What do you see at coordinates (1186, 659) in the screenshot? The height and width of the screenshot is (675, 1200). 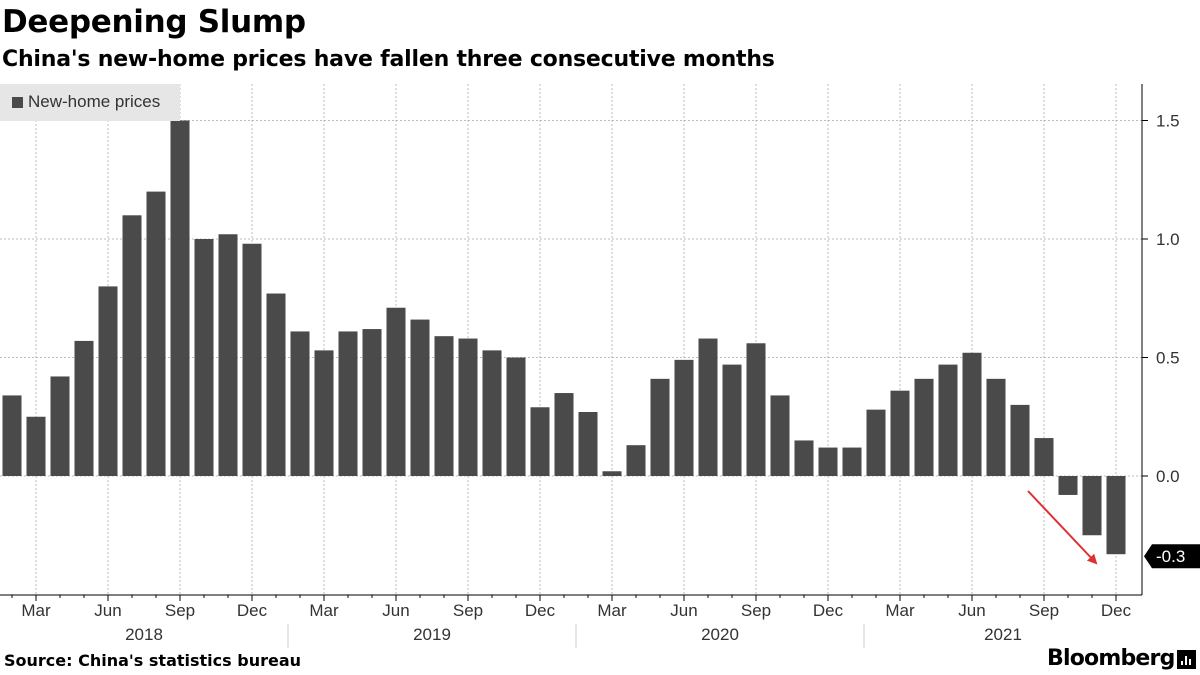 I see `bloomberg-terminal-icon` at bounding box center [1186, 659].